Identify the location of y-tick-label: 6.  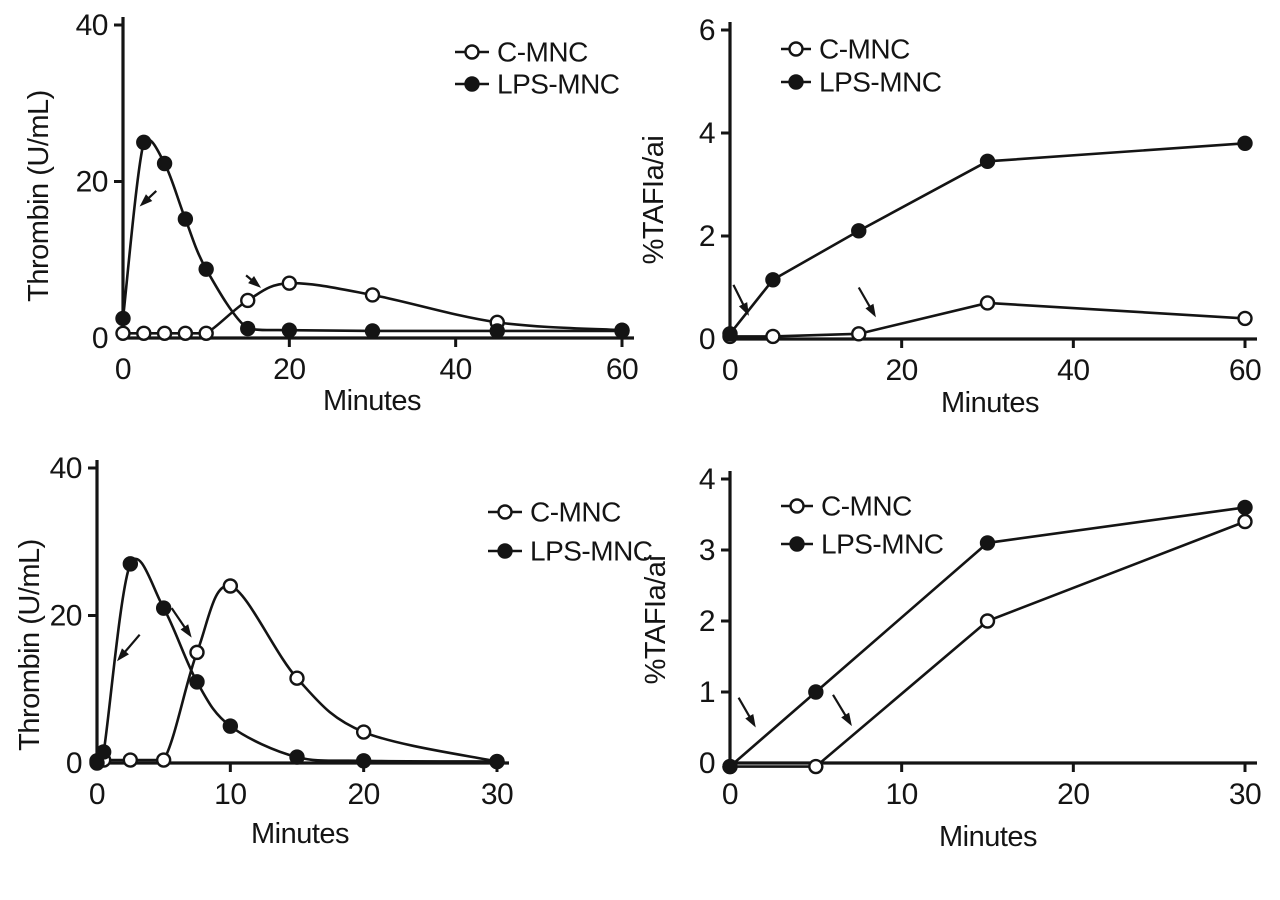
(707, 30).